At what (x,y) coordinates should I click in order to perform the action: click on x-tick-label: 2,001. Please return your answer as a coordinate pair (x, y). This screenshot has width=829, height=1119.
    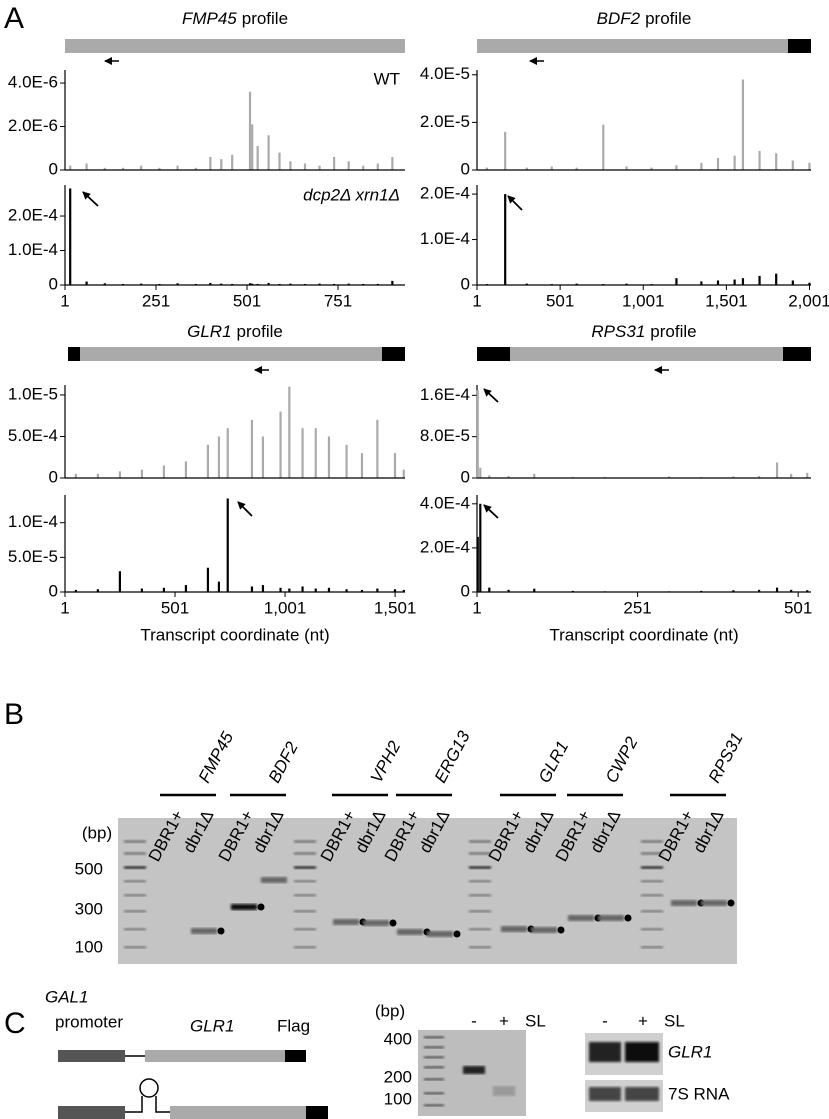
    Looking at the image, I should click on (808, 300).